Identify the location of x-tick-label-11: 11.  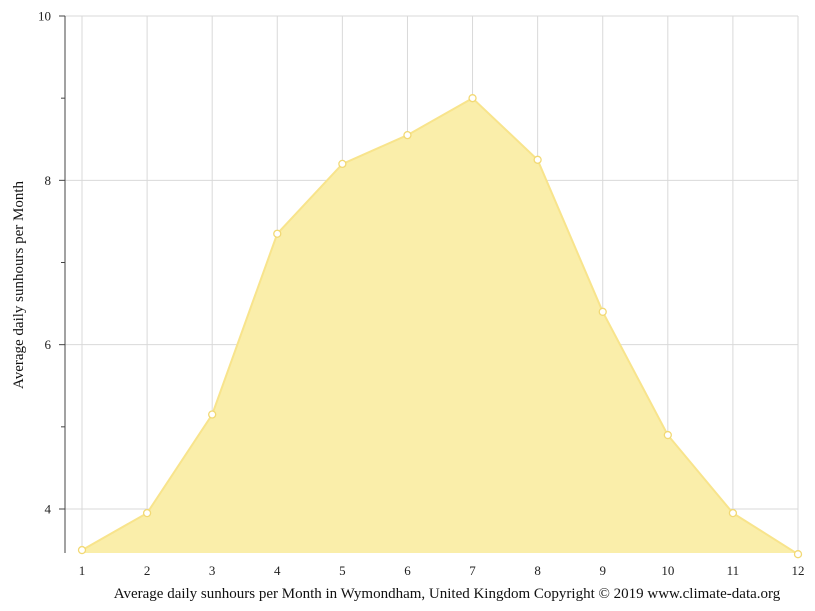
(733, 570).